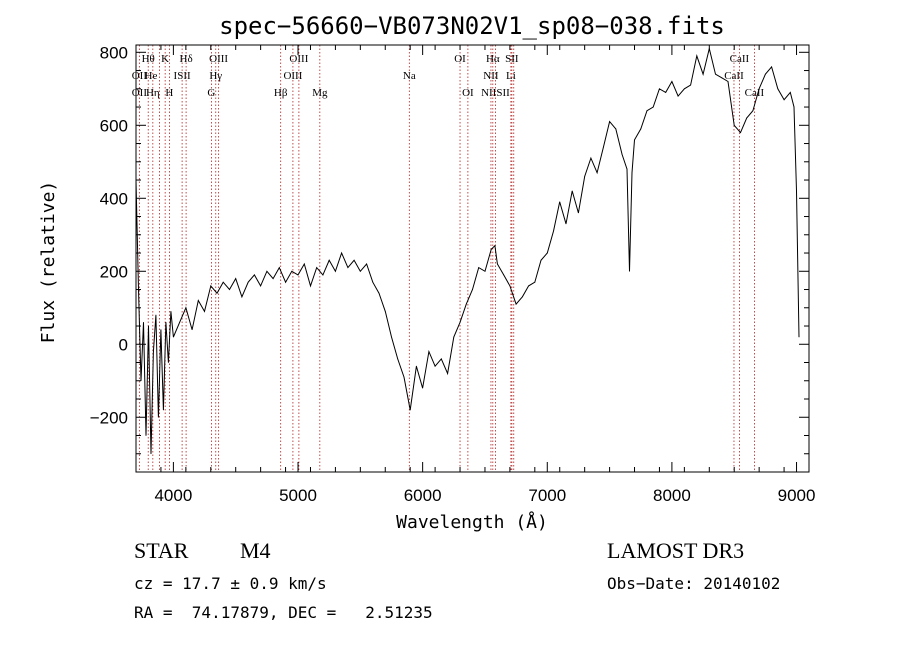 The image size is (900, 649). I want to click on line-label: NII, so click(491, 76).